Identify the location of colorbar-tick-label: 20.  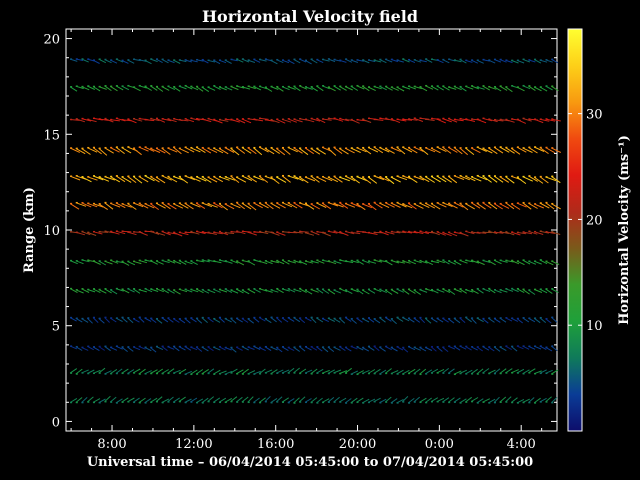
(594, 220).